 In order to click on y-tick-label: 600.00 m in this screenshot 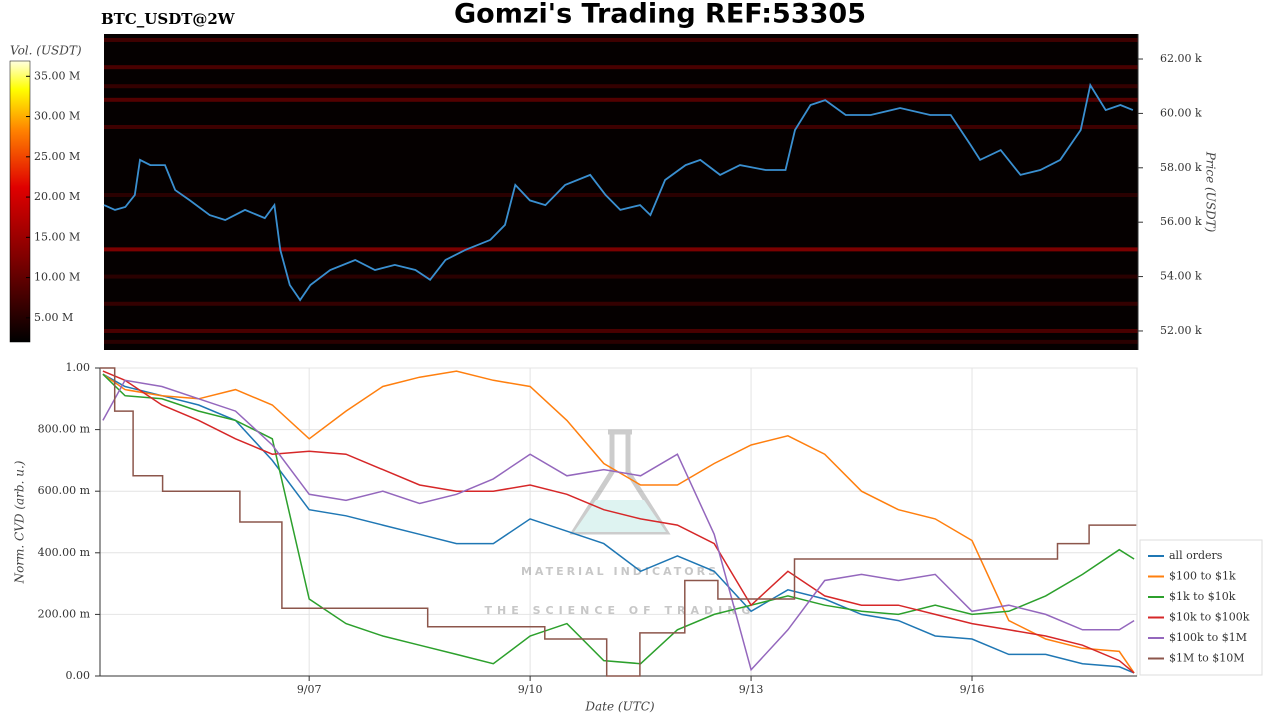, I will do `click(64, 490)`.